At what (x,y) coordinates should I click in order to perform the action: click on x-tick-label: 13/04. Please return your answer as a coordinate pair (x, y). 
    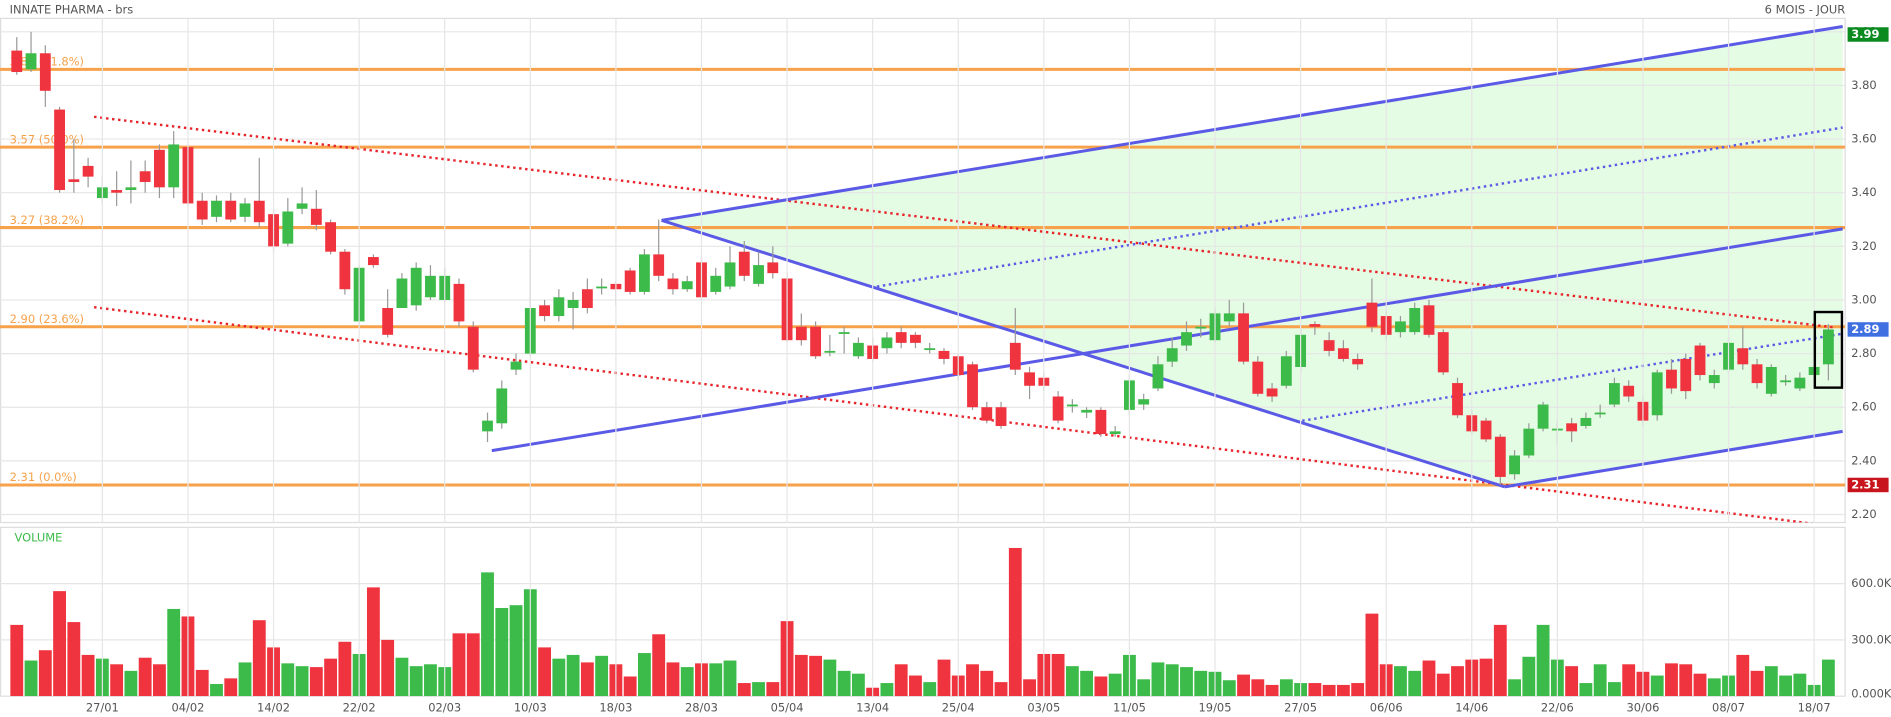
    Looking at the image, I should click on (872, 708).